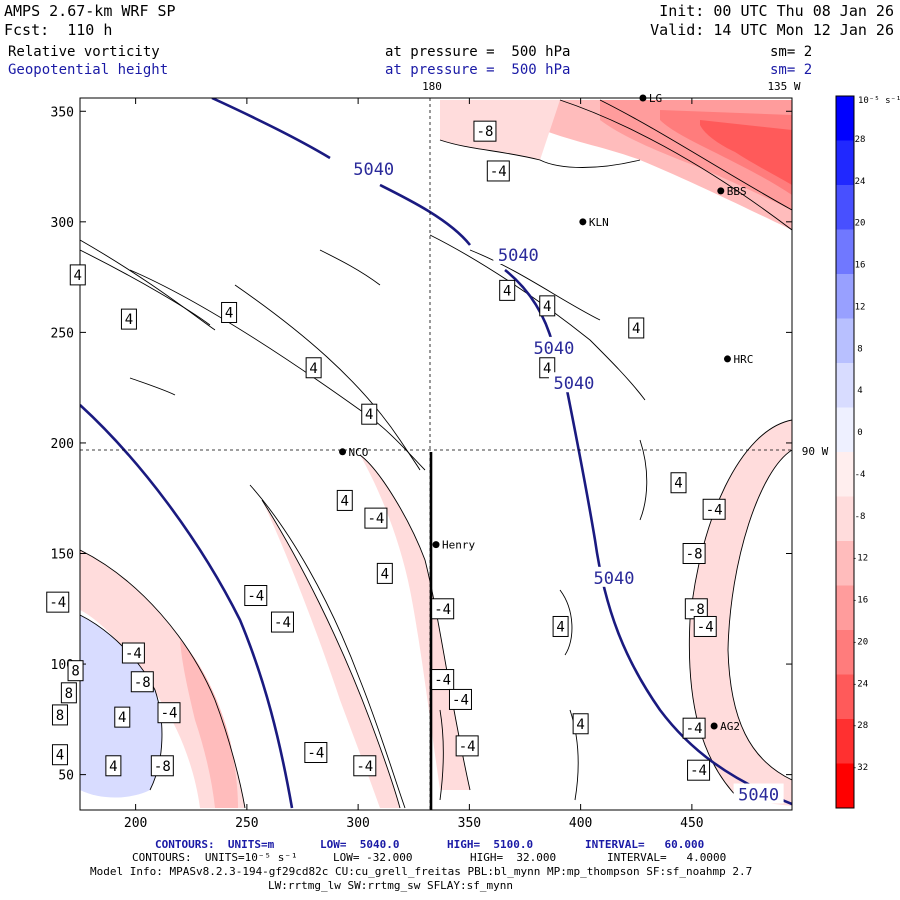 This screenshot has height=900, width=900. What do you see at coordinates (66, 776) in the screenshot?
I see `y-tick-label: 50` at bounding box center [66, 776].